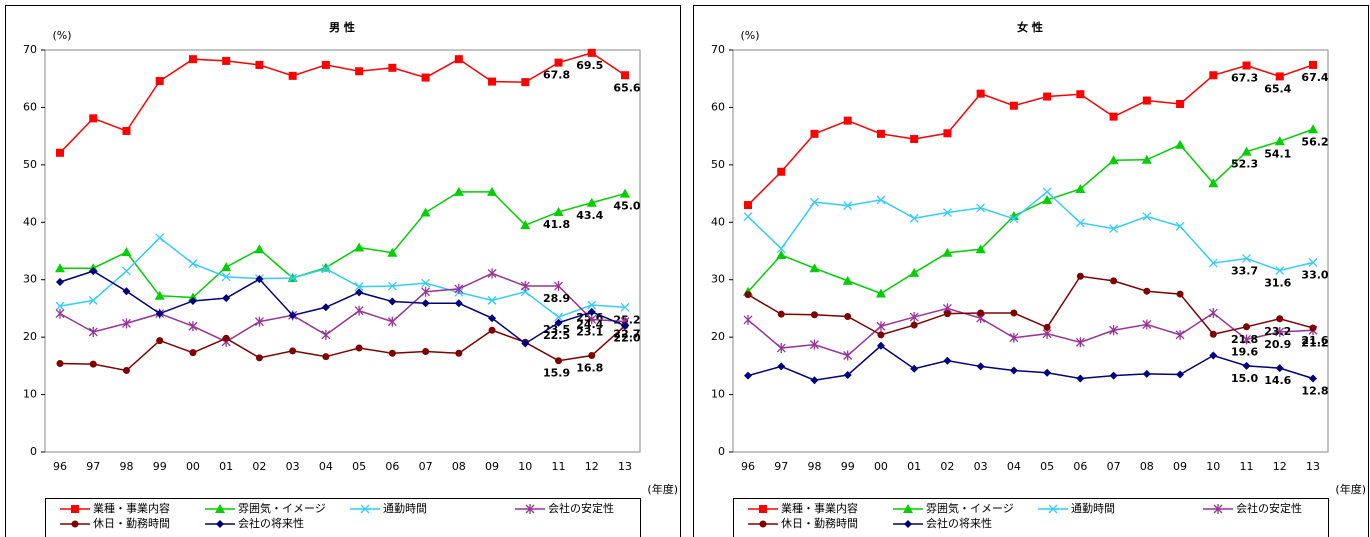 This screenshot has height=537, width=1370. What do you see at coordinates (718, 49) in the screenshot?
I see `y-tick-label: 70` at bounding box center [718, 49].